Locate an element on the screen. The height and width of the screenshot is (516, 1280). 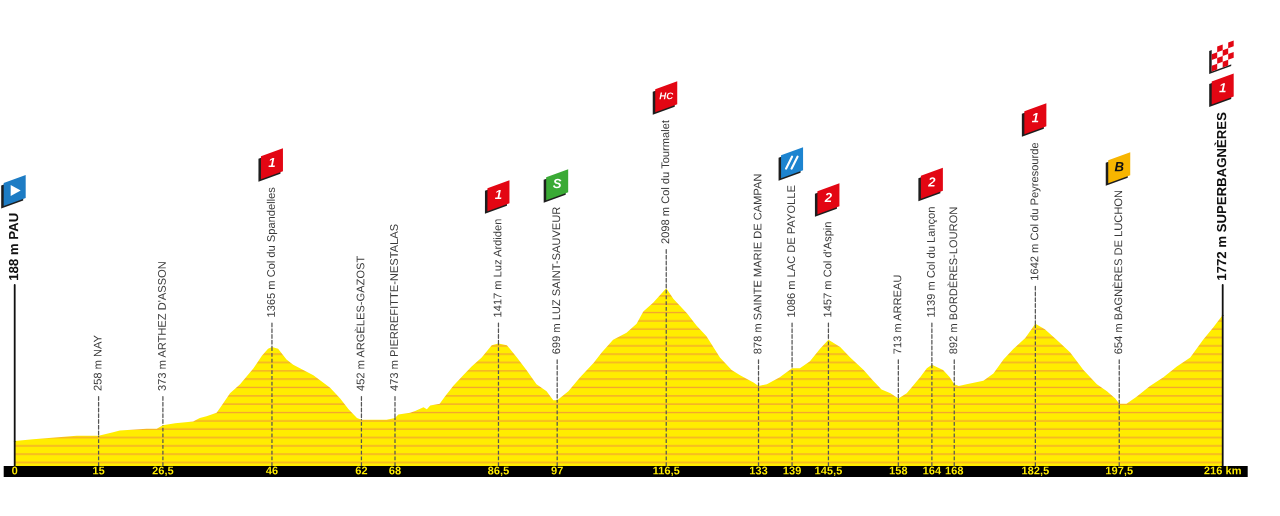
annotation: 713 m ARREAU is located at coordinates (897, 314).